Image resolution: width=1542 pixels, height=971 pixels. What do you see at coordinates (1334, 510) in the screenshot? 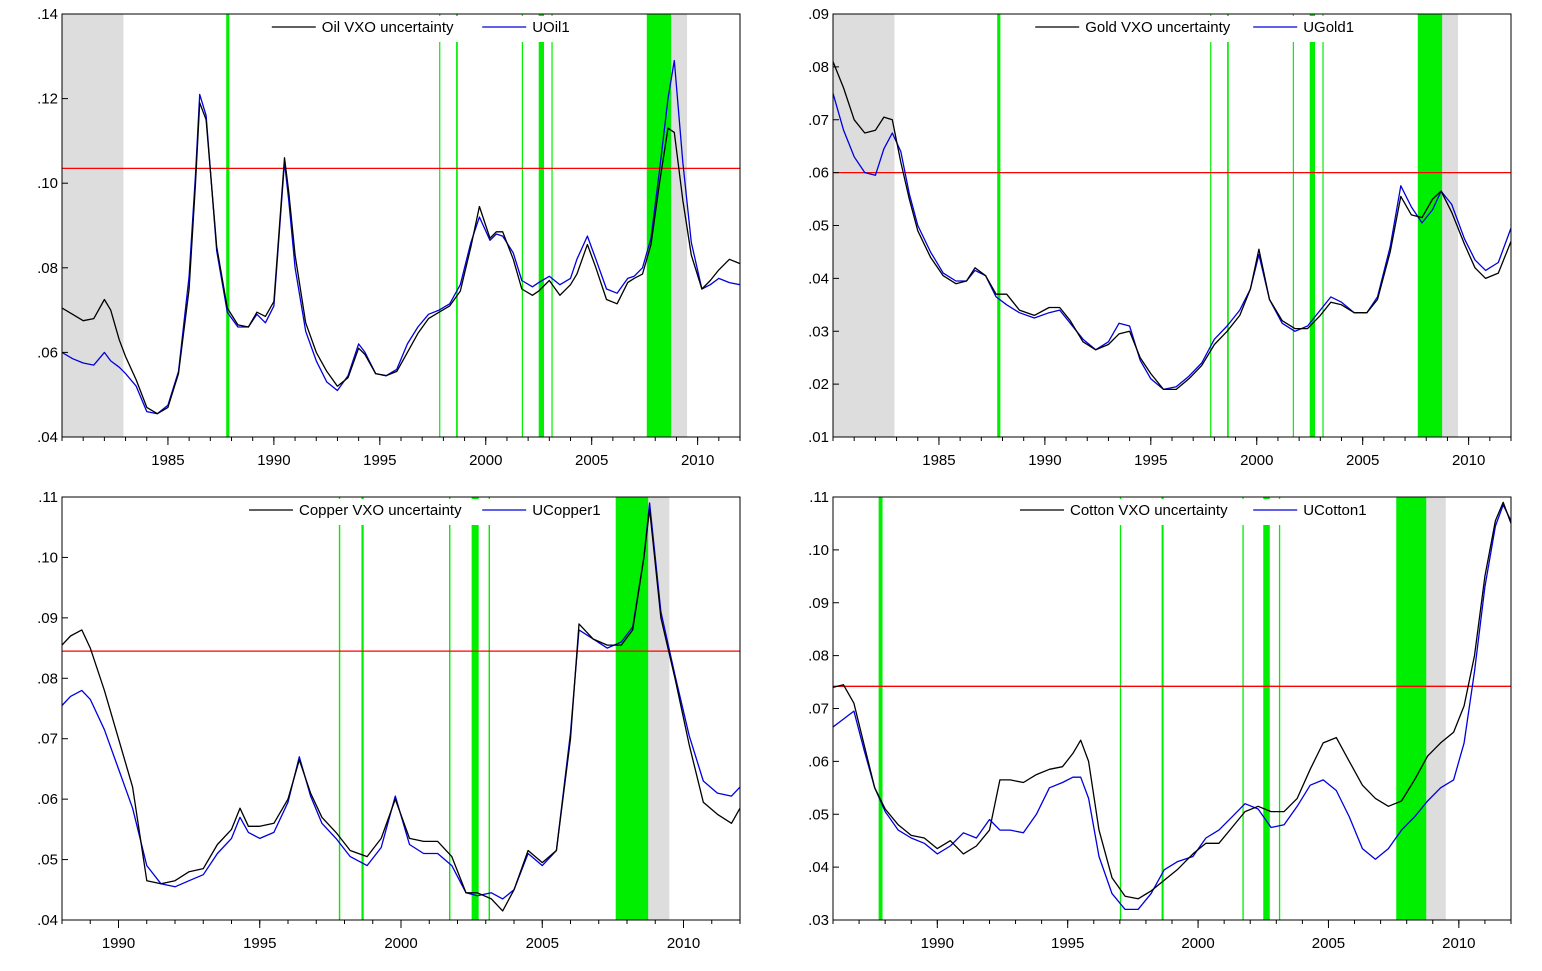
I see `legend-label-2: UCotton1` at bounding box center [1334, 510].